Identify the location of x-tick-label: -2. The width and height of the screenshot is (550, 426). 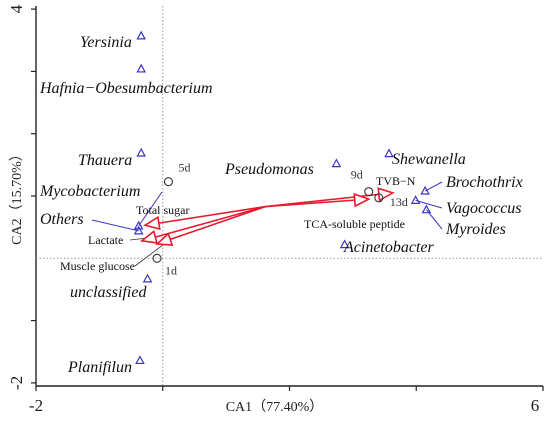
(36, 405).